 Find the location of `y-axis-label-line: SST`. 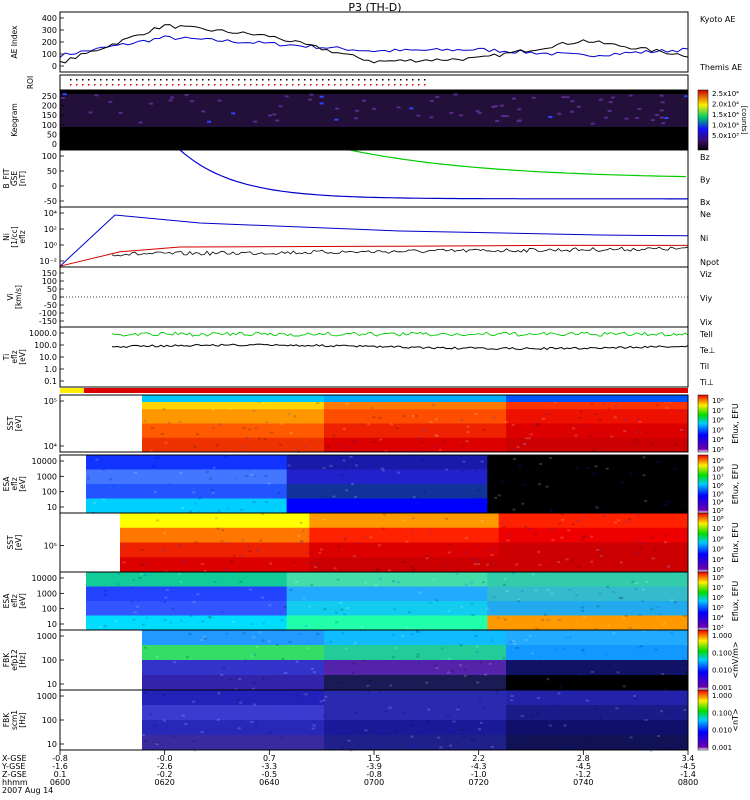

y-axis-label-line: SST is located at coordinates (10, 423).